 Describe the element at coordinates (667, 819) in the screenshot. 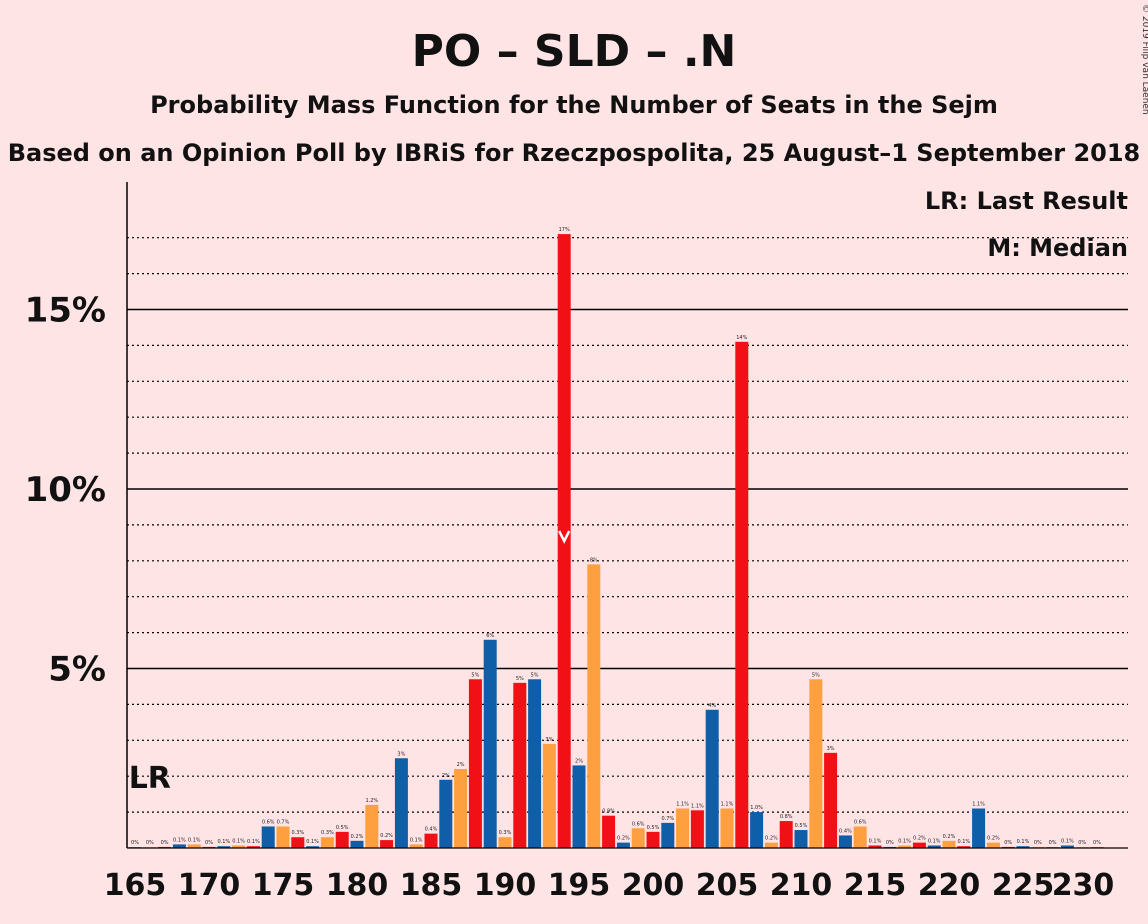

I see `bar-value-label: 0.7%` at that location.